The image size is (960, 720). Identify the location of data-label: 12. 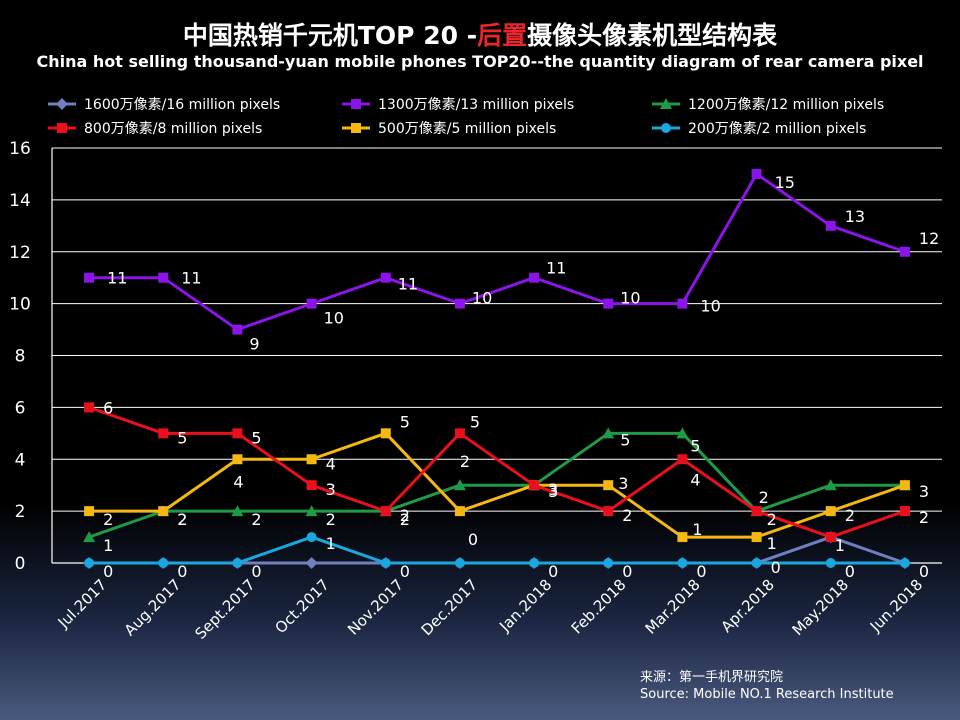
(929, 238).